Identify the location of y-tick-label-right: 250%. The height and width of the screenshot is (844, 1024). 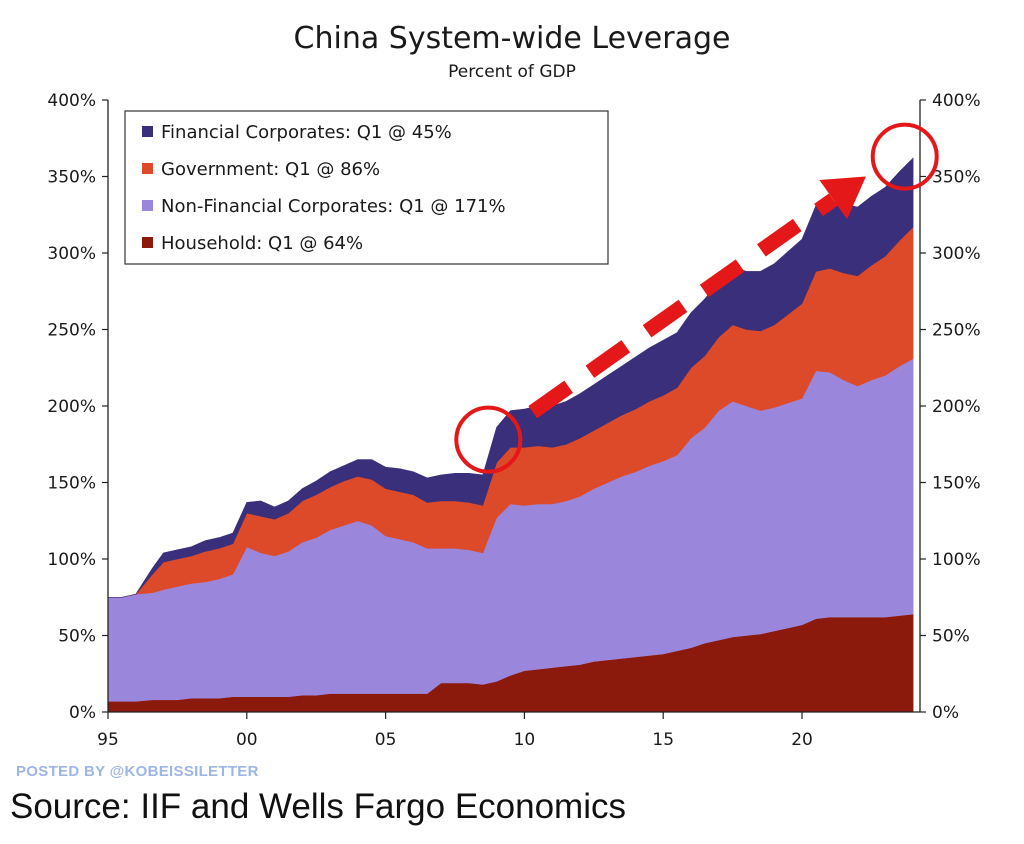
(956, 331).